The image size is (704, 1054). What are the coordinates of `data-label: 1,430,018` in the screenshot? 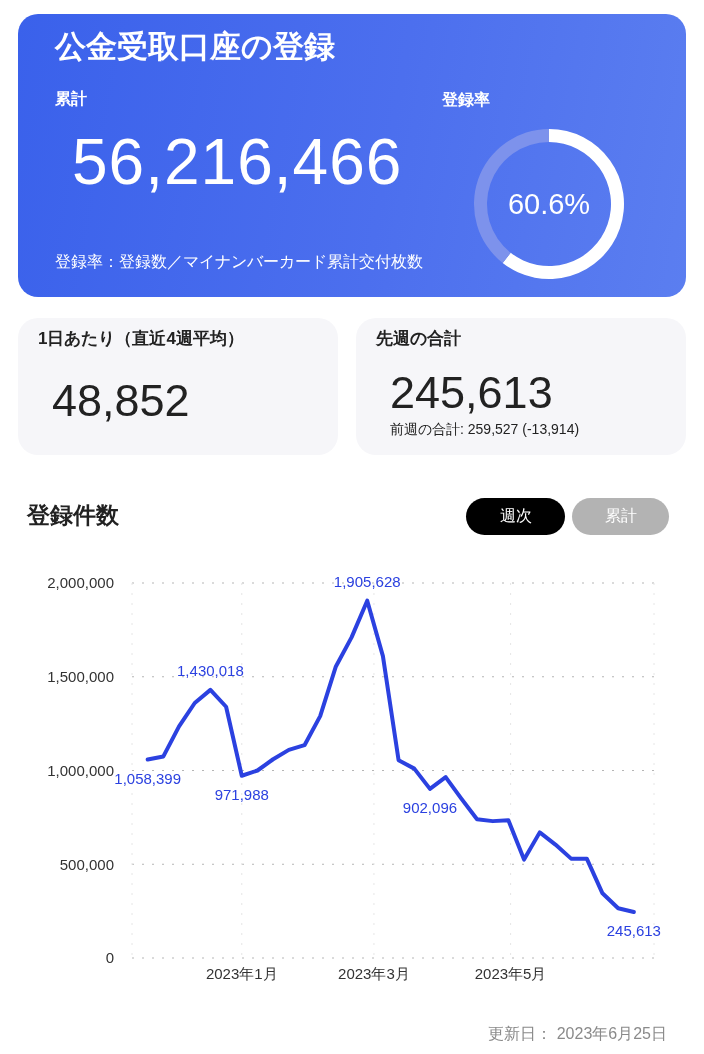 It's located at (210, 670).